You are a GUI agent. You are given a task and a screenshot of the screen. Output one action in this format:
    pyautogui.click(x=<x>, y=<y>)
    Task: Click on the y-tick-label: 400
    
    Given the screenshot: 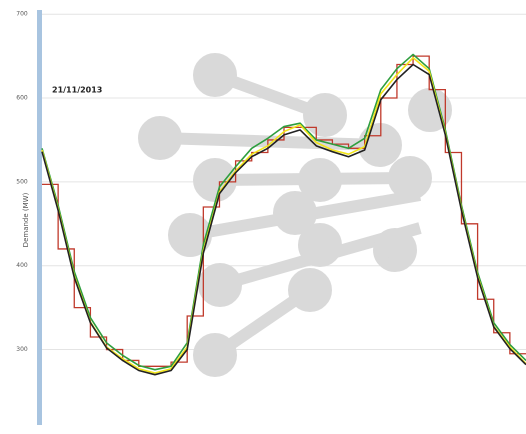 What is the action you would take?
    pyautogui.click(x=22, y=265)
    